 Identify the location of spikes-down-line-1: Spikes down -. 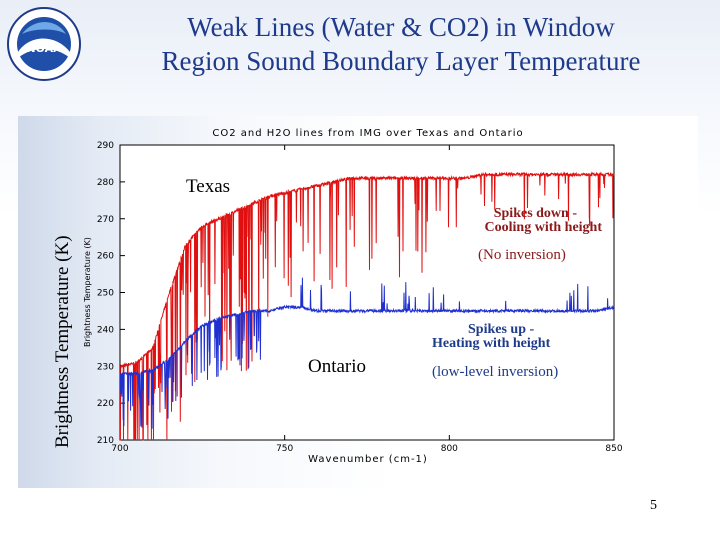
(536, 213).